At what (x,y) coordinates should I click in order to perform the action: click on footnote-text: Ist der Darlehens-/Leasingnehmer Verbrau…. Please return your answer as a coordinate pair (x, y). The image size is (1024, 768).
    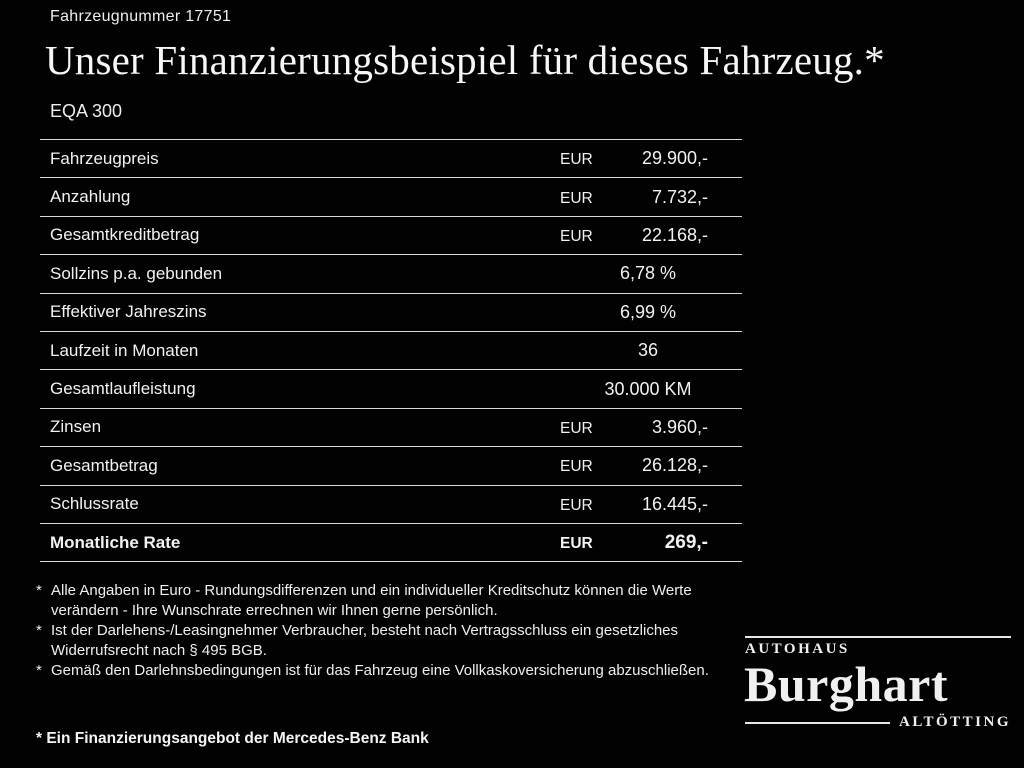
    Looking at the image, I should click on (365, 640).